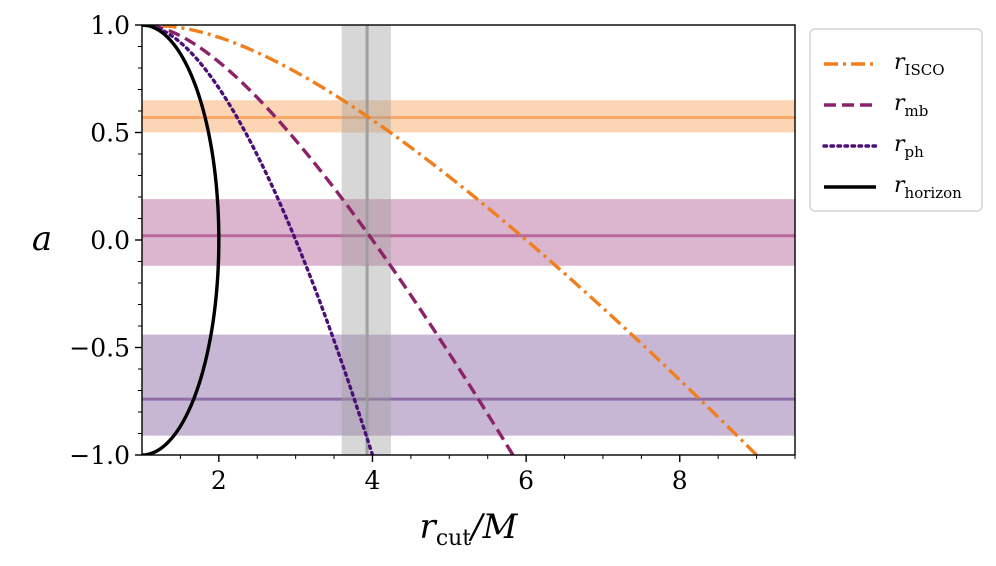  I want to click on legend-label-sub: horizon, so click(934, 193).